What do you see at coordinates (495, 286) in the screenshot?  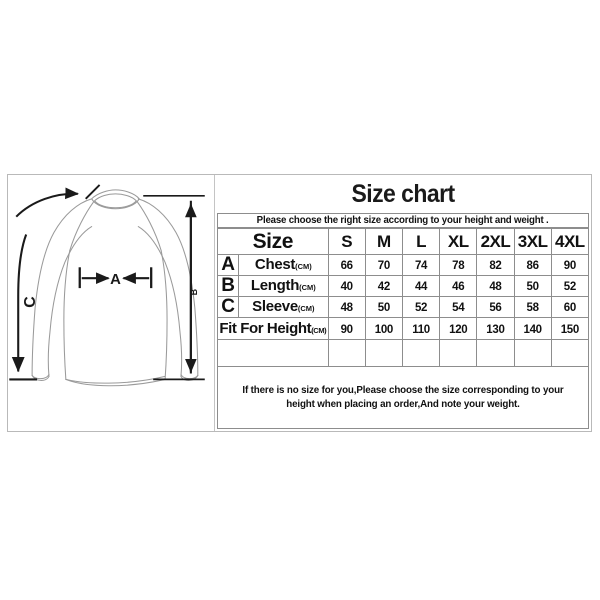 I see `cell-length-2xl: 48` at bounding box center [495, 286].